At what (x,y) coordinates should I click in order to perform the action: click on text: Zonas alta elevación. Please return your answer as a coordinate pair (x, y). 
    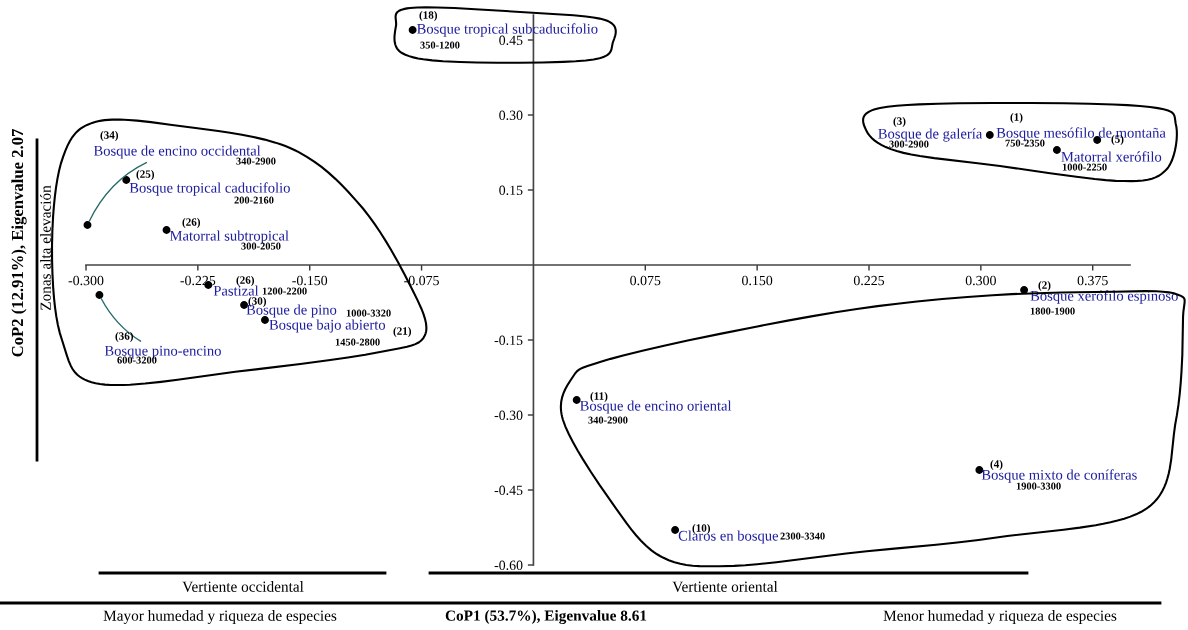
    Looking at the image, I should click on (45, 248).